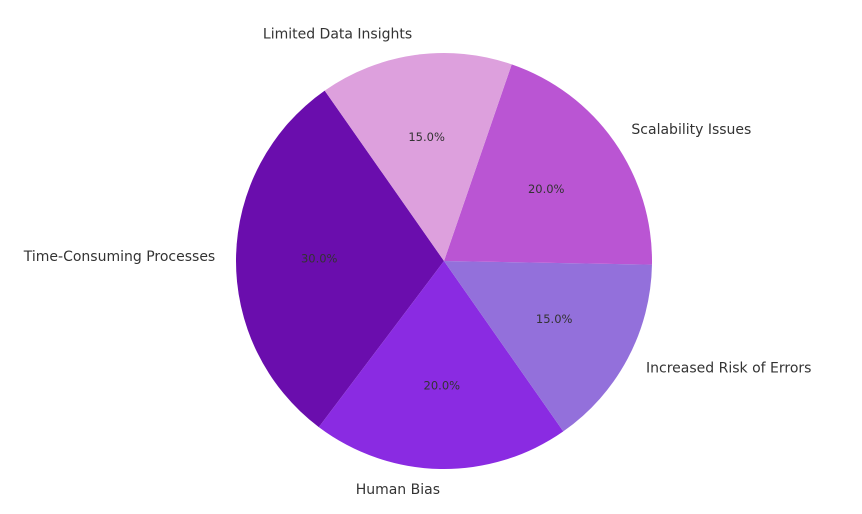 This screenshot has width=862, height=514. I want to click on slice-percent-human-bias: 20.0%, so click(442, 385).